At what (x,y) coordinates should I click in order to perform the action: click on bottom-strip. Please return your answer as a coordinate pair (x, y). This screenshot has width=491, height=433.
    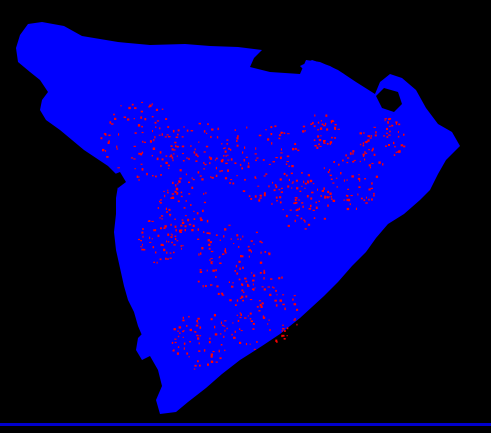
    Looking at the image, I should click on (245, 424).